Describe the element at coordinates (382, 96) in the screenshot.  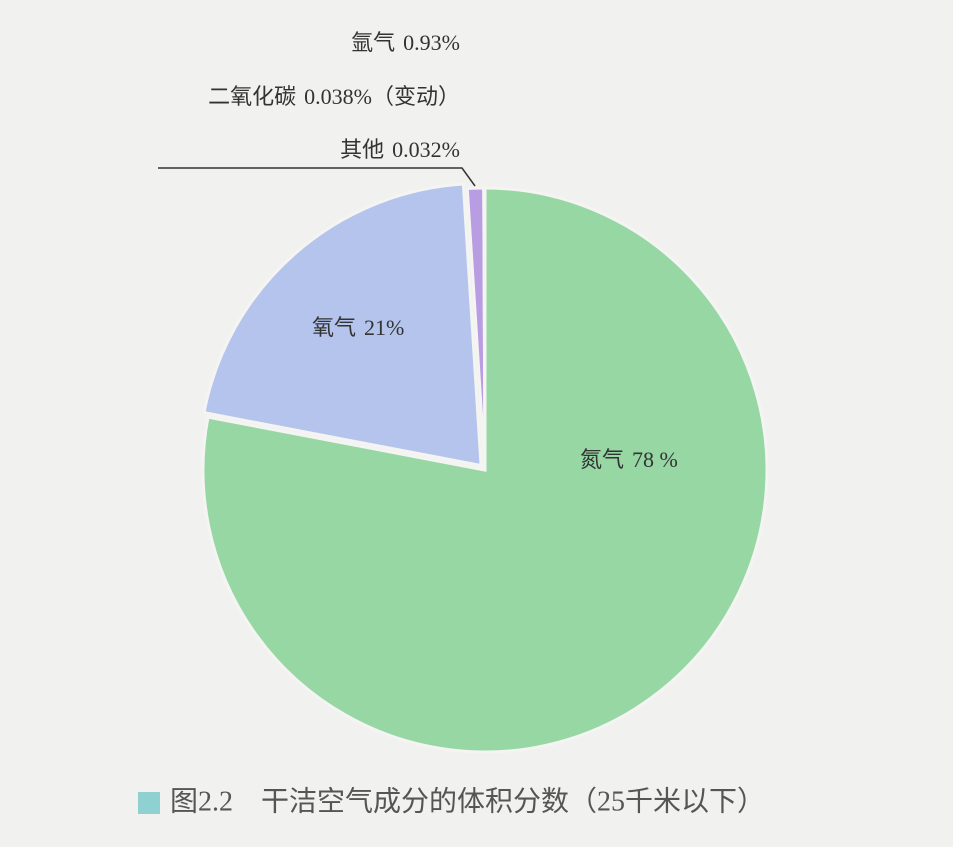
I see `value-label: 0.038%（变动）` at that location.